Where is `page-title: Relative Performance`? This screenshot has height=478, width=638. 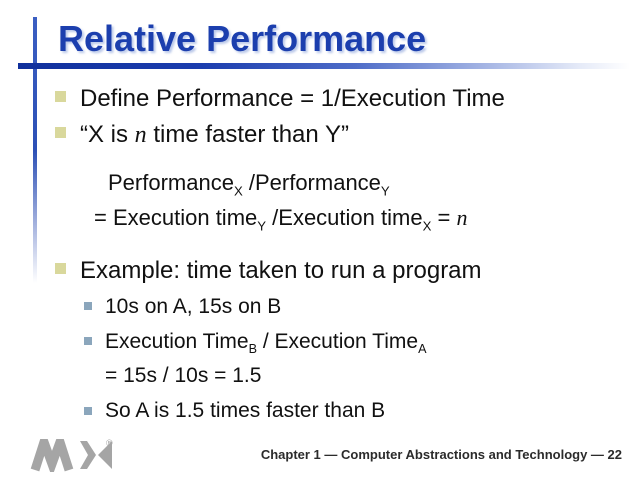 page-title: Relative Performance is located at coordinates (242, 38).